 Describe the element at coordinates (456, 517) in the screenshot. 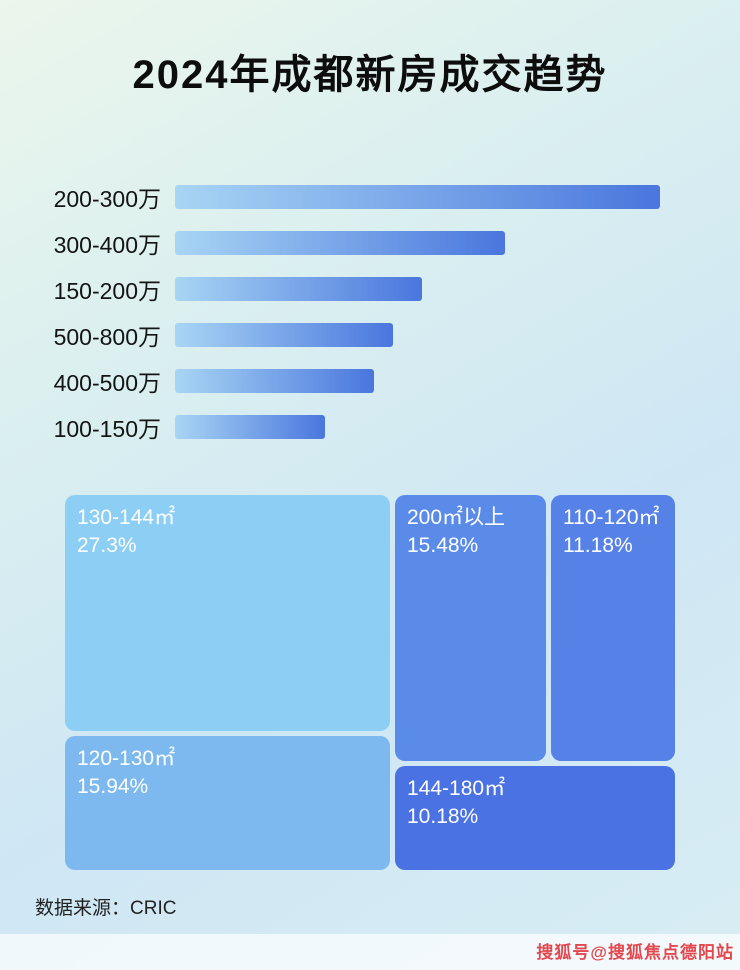

I see `treemap-label: 200㎡以上` at that location.